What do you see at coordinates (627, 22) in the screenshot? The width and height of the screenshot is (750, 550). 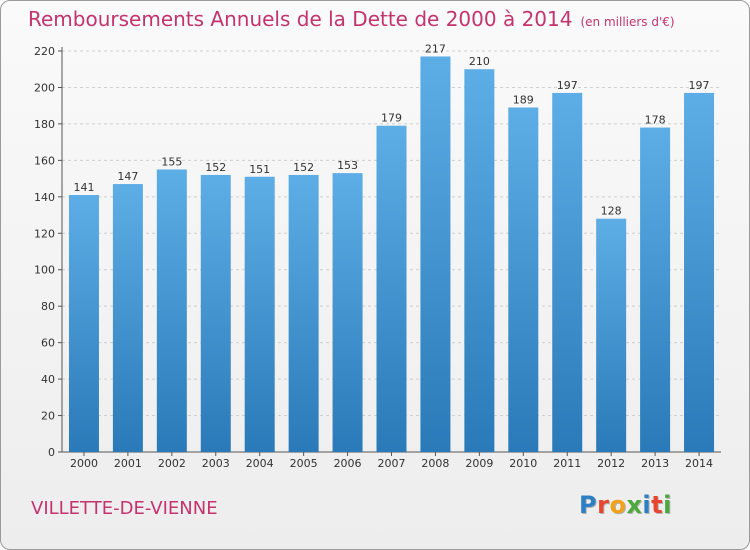 I see `chart-unit: (en milliers d'€)` at bounding box center [627, 22].